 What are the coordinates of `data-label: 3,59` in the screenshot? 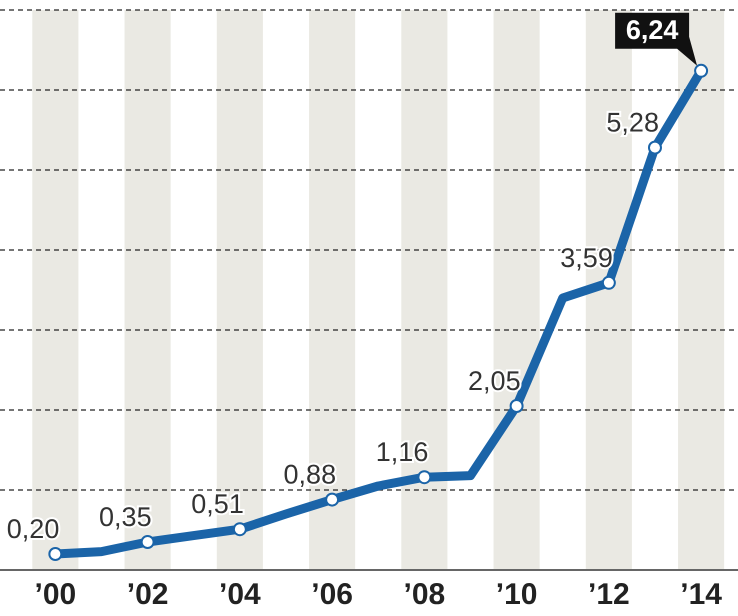 It's located at (586, 257).